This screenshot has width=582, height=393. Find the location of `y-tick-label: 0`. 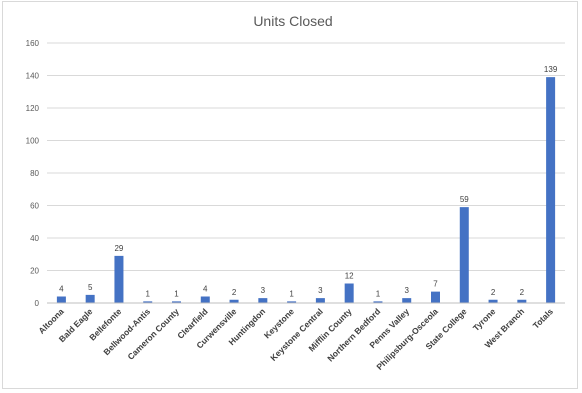

y-tick-label: 0 is located at coordinates (37, 303).